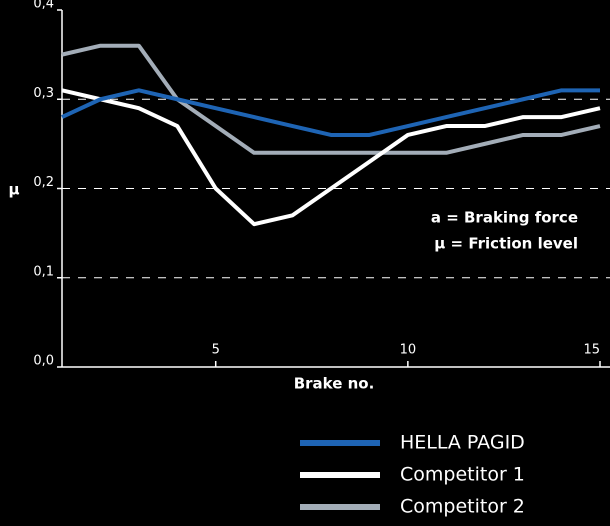 This screenshot has height=526, width=610. What do you see at coordinates (43, 93) in the screenshot?
I see `y-tick-label: 0,3` at bounding box center [43, 93].